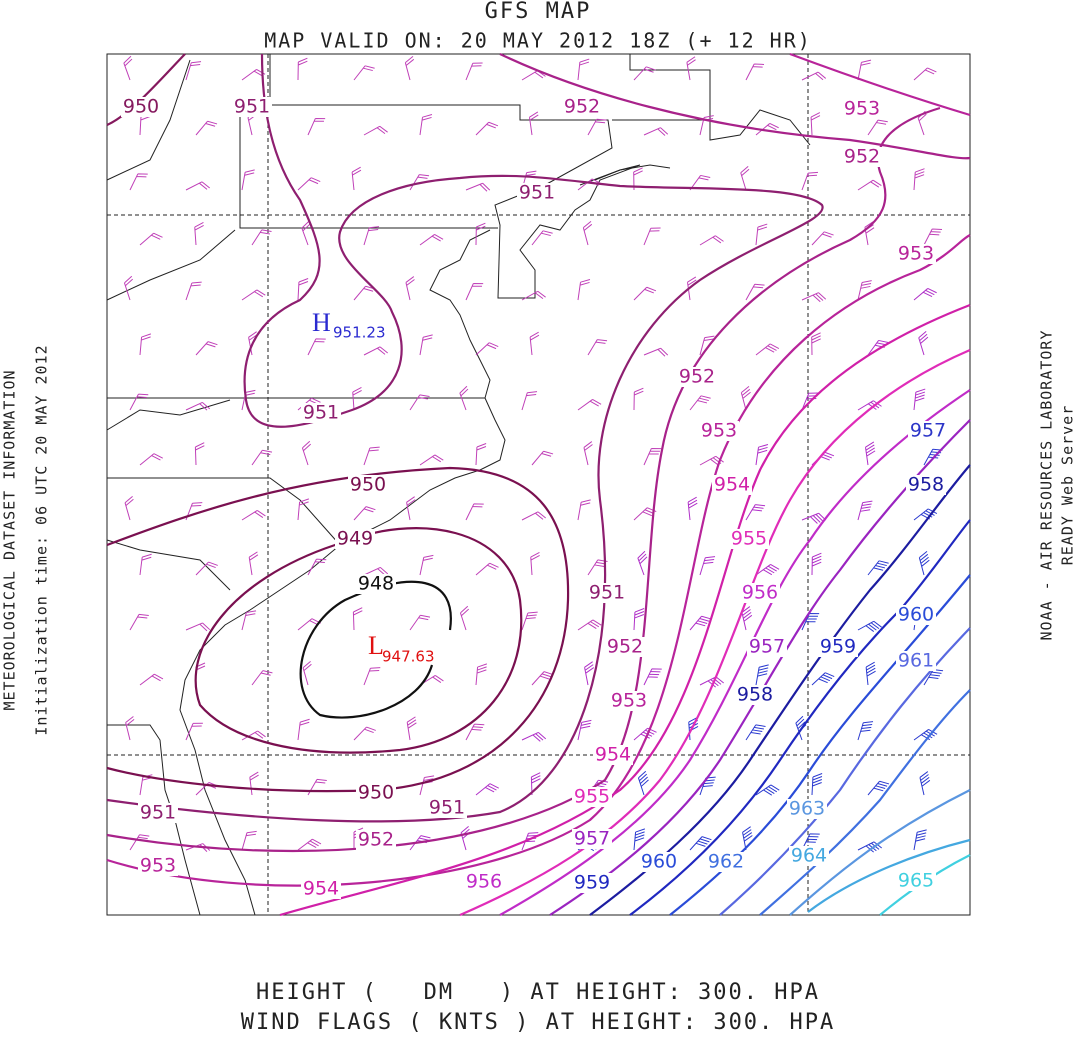 This screenshot has height=1039, width=1075. Describe the element at coordinates (749, 539) in the screenshot. I see `contour-label: 955` at that location.